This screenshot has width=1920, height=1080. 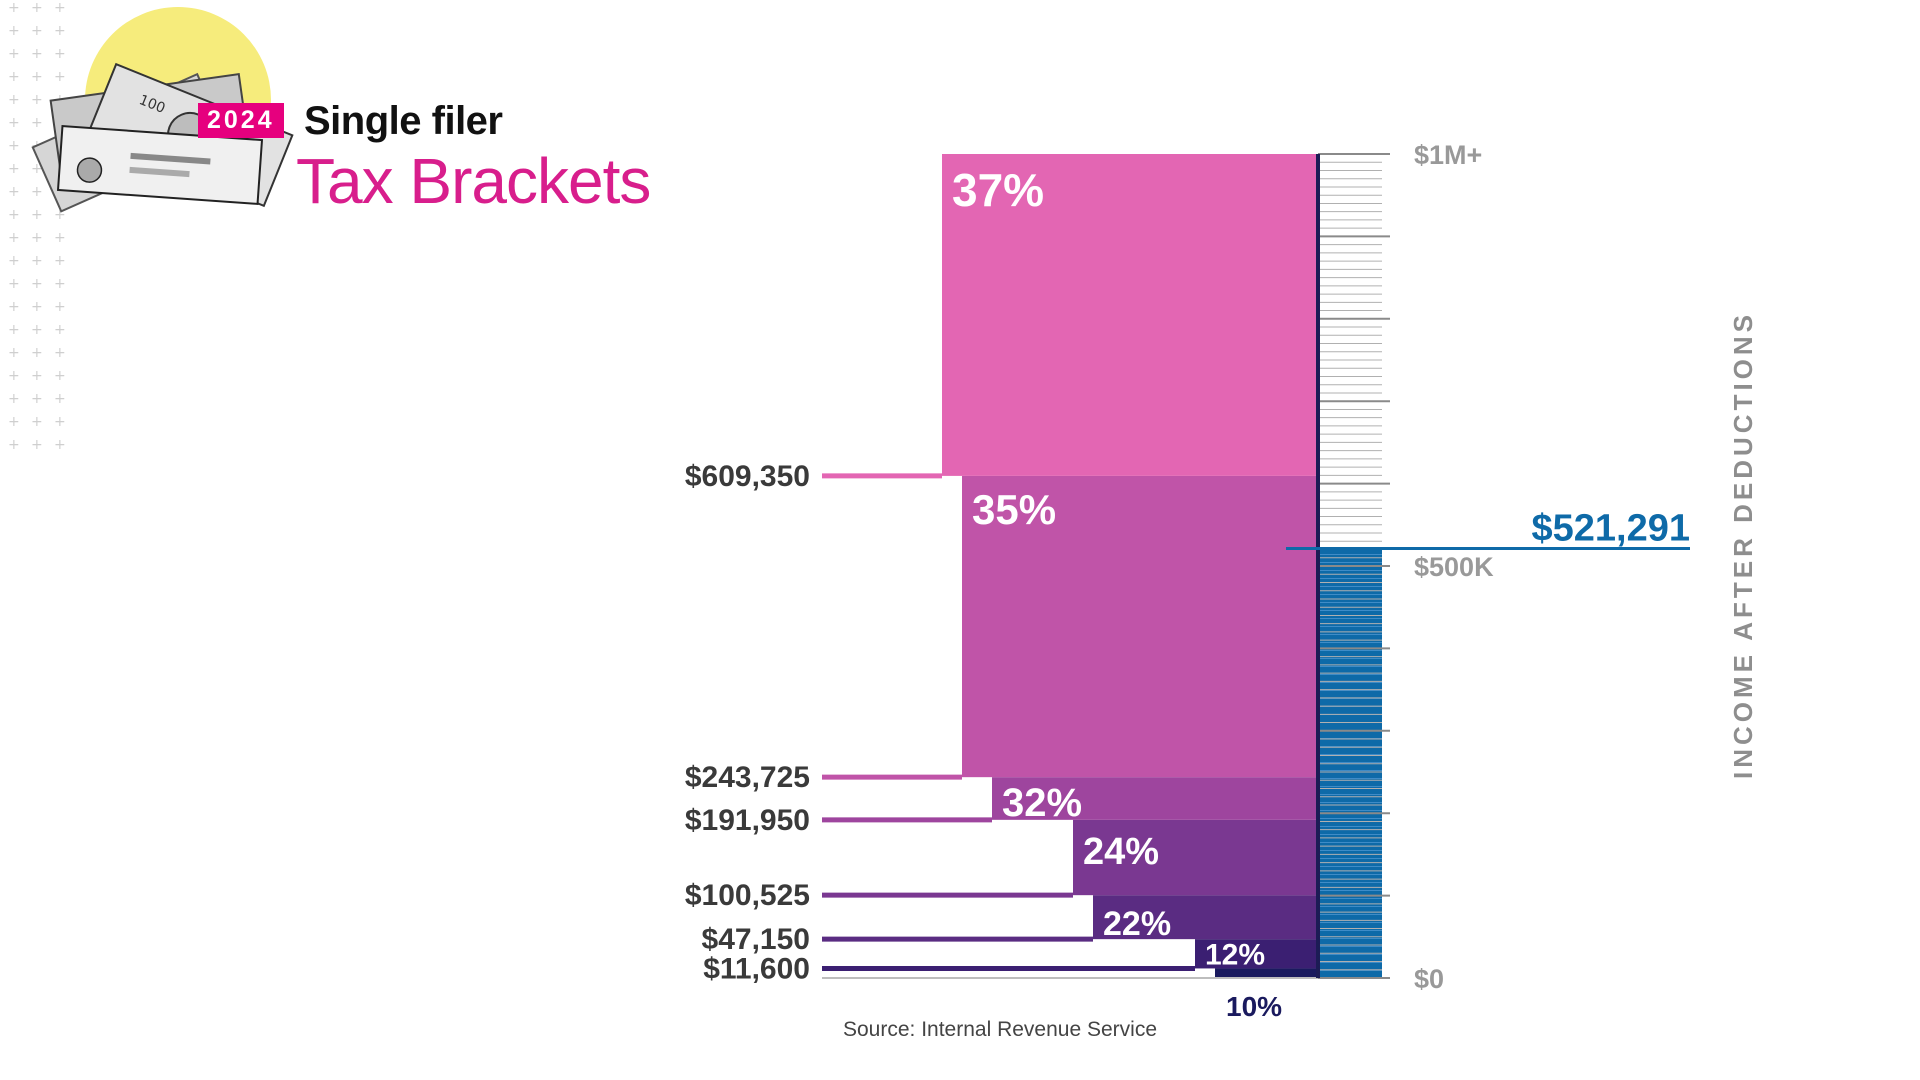 I want to click on threshold-label: $11,600, so click(x=756, y=968).